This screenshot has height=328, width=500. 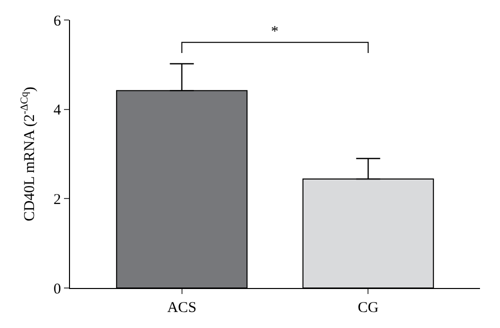 What do you see at coordinates (57, 289) in the screenshot?
I see `y-tick-label: 0` at bounding box center [57, 289].